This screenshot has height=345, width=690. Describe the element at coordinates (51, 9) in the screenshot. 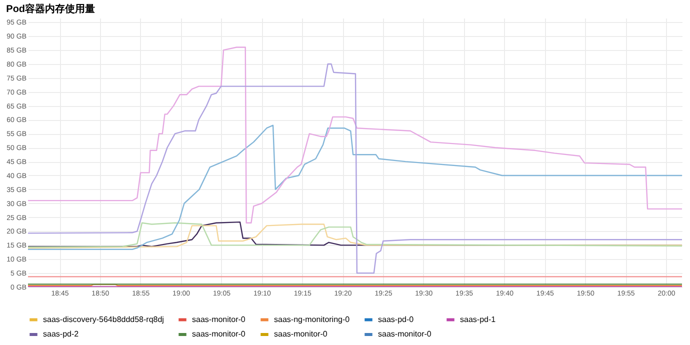

I see `chart-title: Pod容器内存使用量` at that location.